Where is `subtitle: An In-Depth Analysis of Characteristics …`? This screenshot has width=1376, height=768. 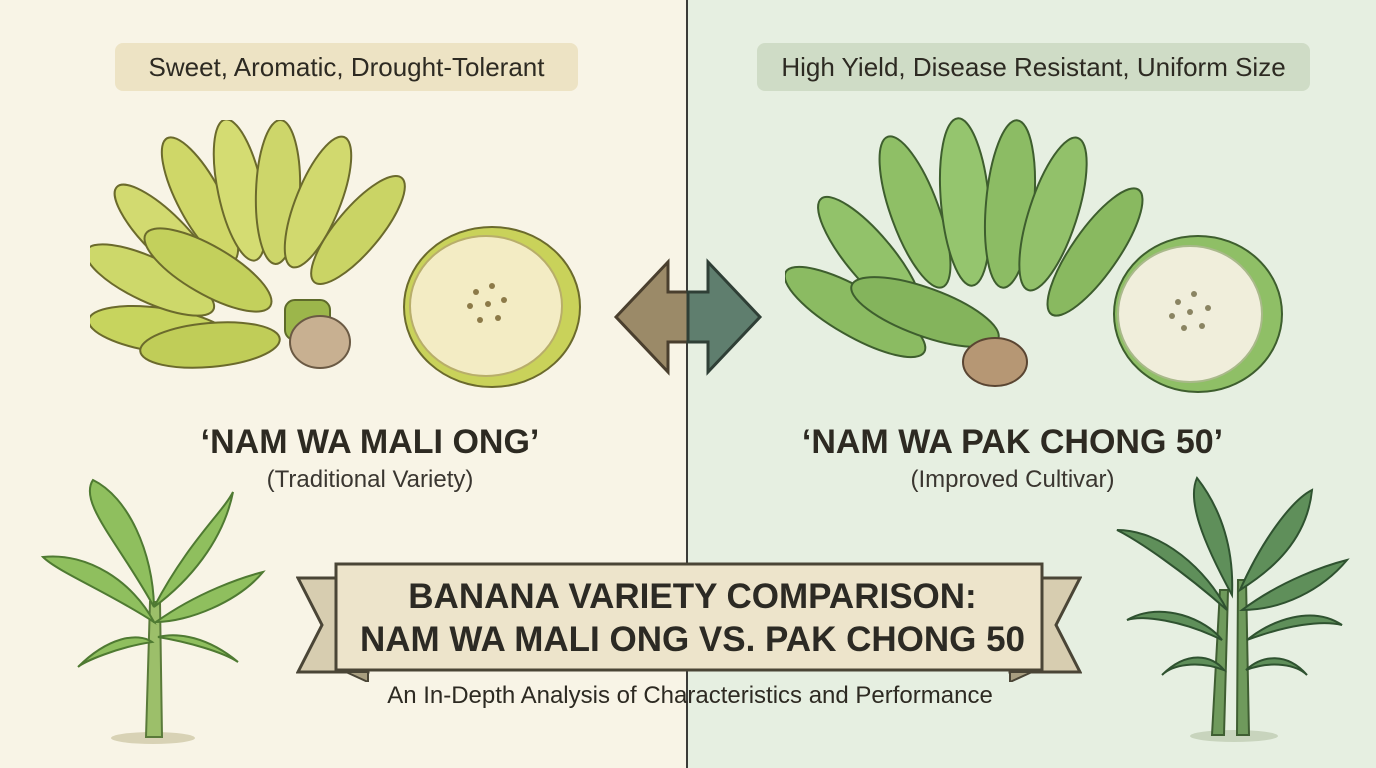
subtitle: An In-Depth Analysis of Characteristics … is located at coordinates (690, 695).